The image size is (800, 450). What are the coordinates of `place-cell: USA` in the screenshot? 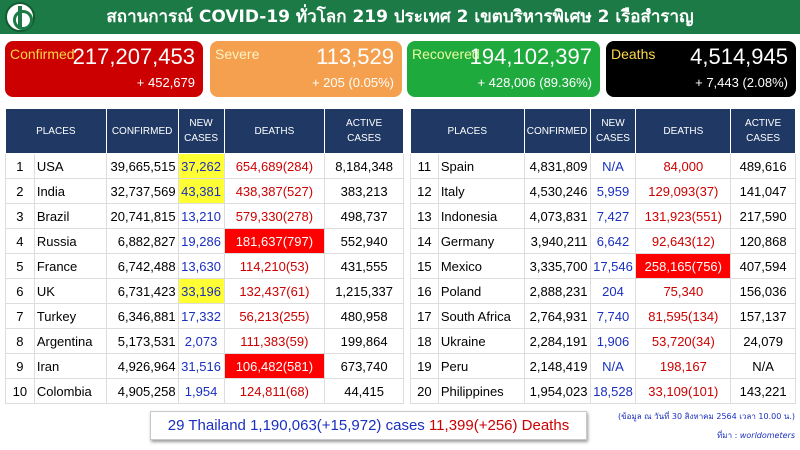 It's located at (70, 166).